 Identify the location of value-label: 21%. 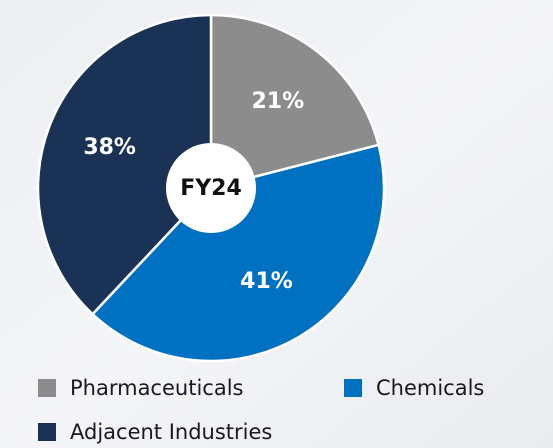
(277, 101).